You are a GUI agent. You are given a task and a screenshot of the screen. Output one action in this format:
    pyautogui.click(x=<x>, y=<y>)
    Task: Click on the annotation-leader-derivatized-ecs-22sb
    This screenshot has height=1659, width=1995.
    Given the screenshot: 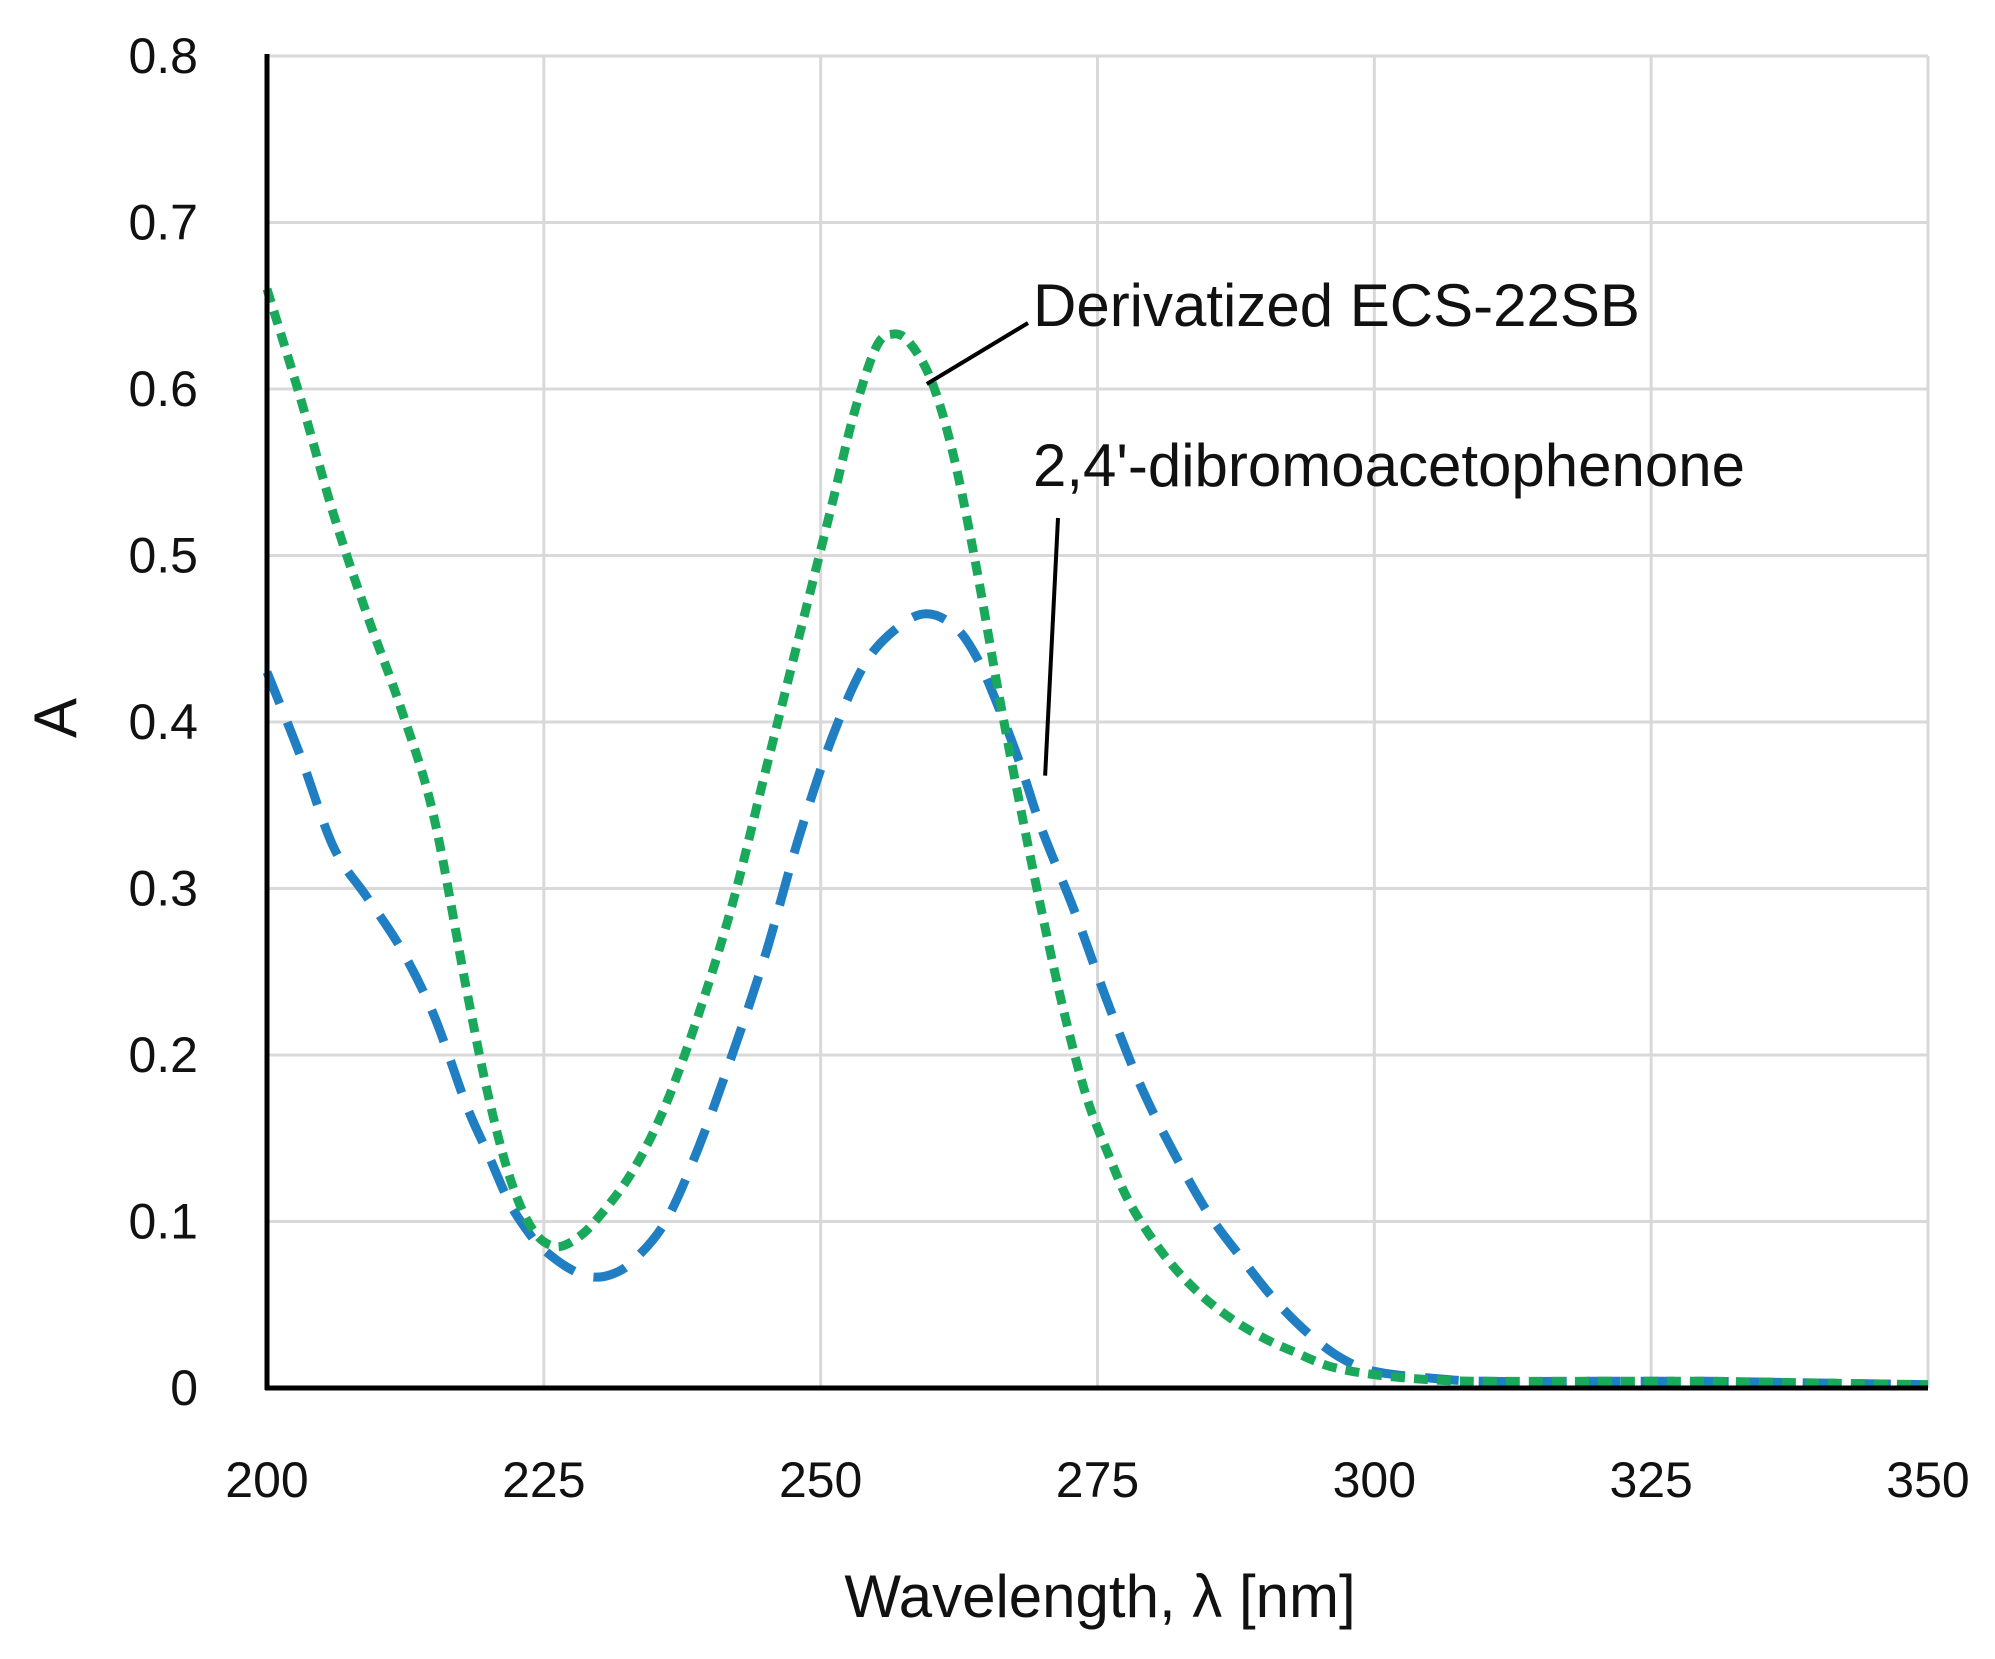 What is the action you would take?
    pyautogui.click(x=977, y=353)
    